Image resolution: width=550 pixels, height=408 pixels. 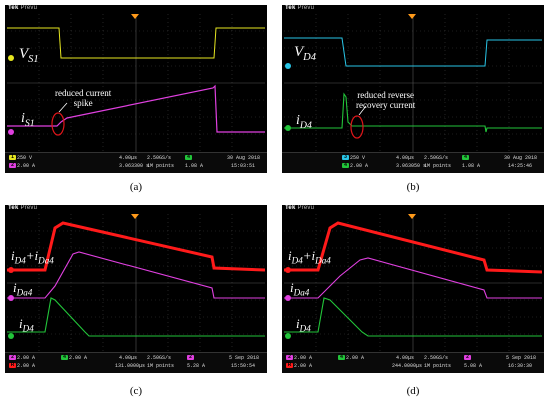 I want to click on caption-c: (c), so click(x=136, y=391).